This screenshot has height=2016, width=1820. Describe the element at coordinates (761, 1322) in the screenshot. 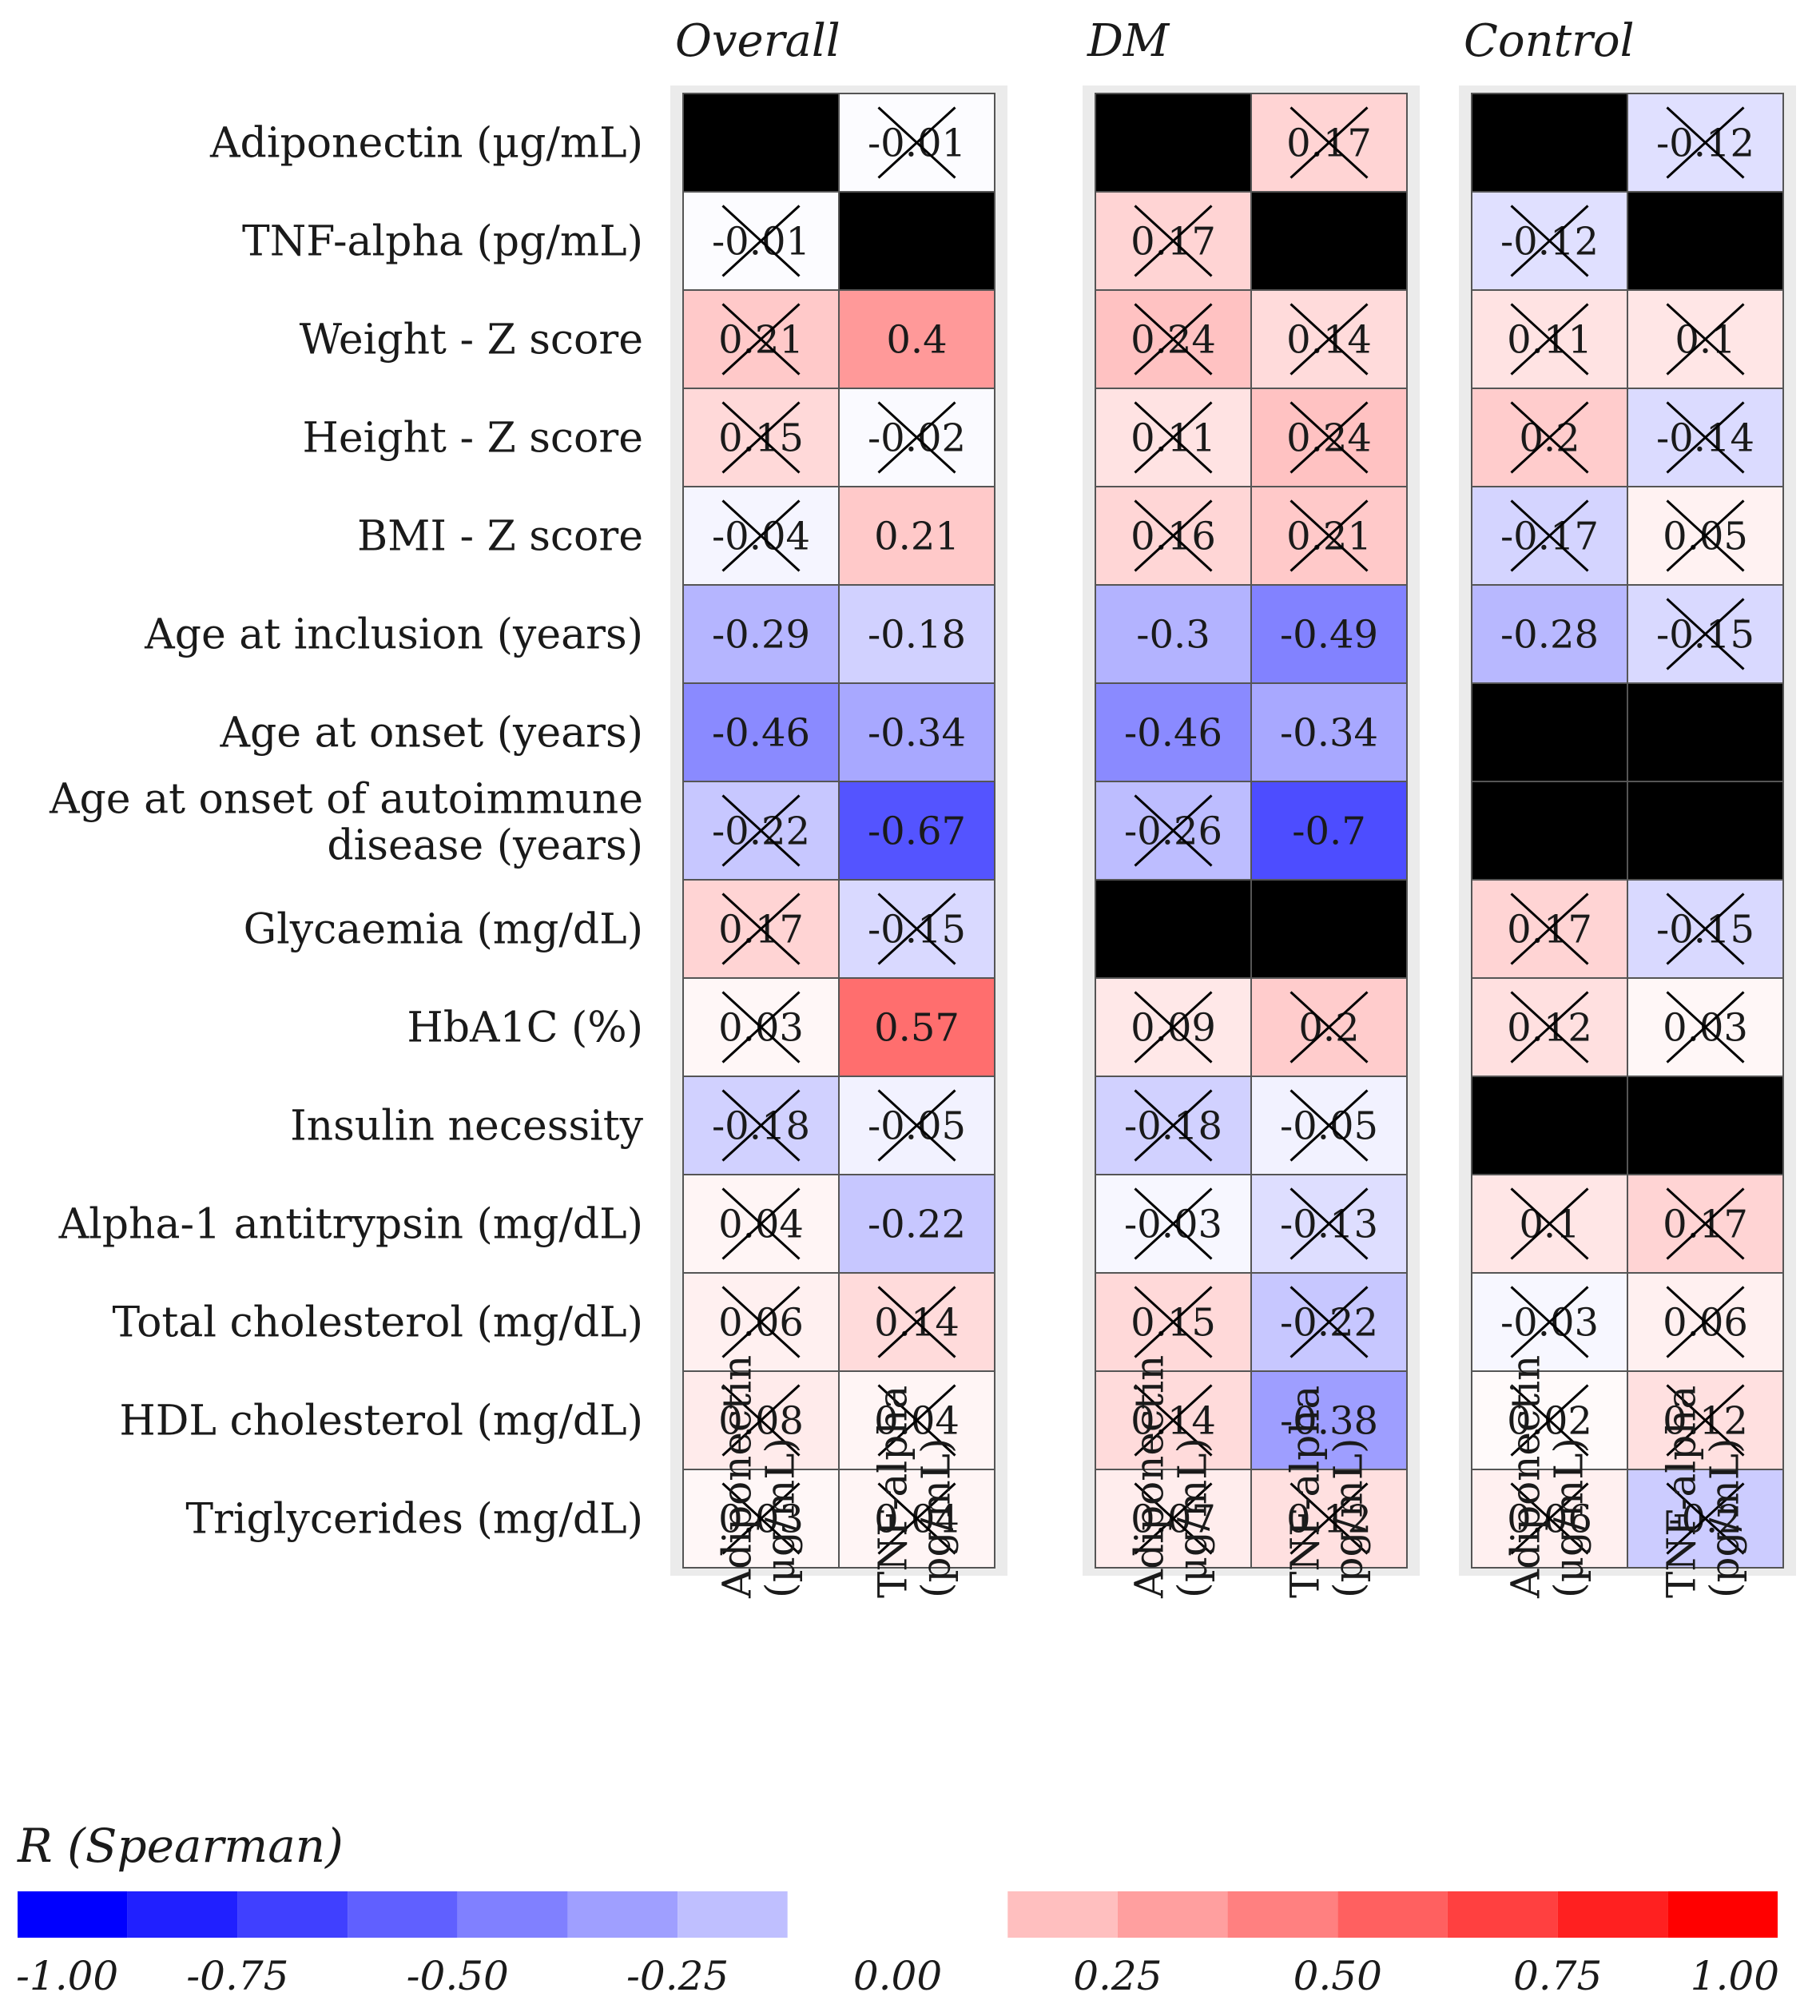

I see `heatmap-cell: 0.06` at that location.